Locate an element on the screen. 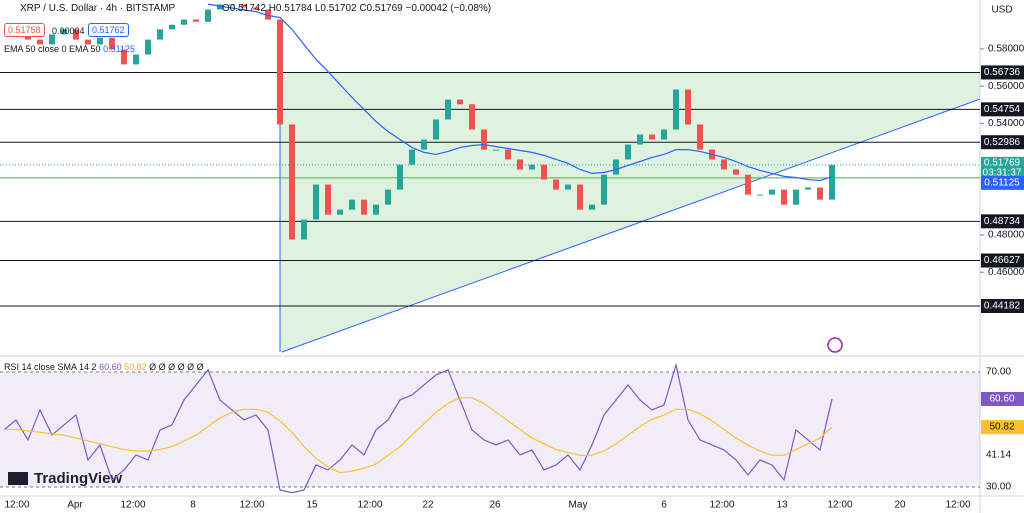  ema-label: 0.51125 is located at coordinates (1002, 182).